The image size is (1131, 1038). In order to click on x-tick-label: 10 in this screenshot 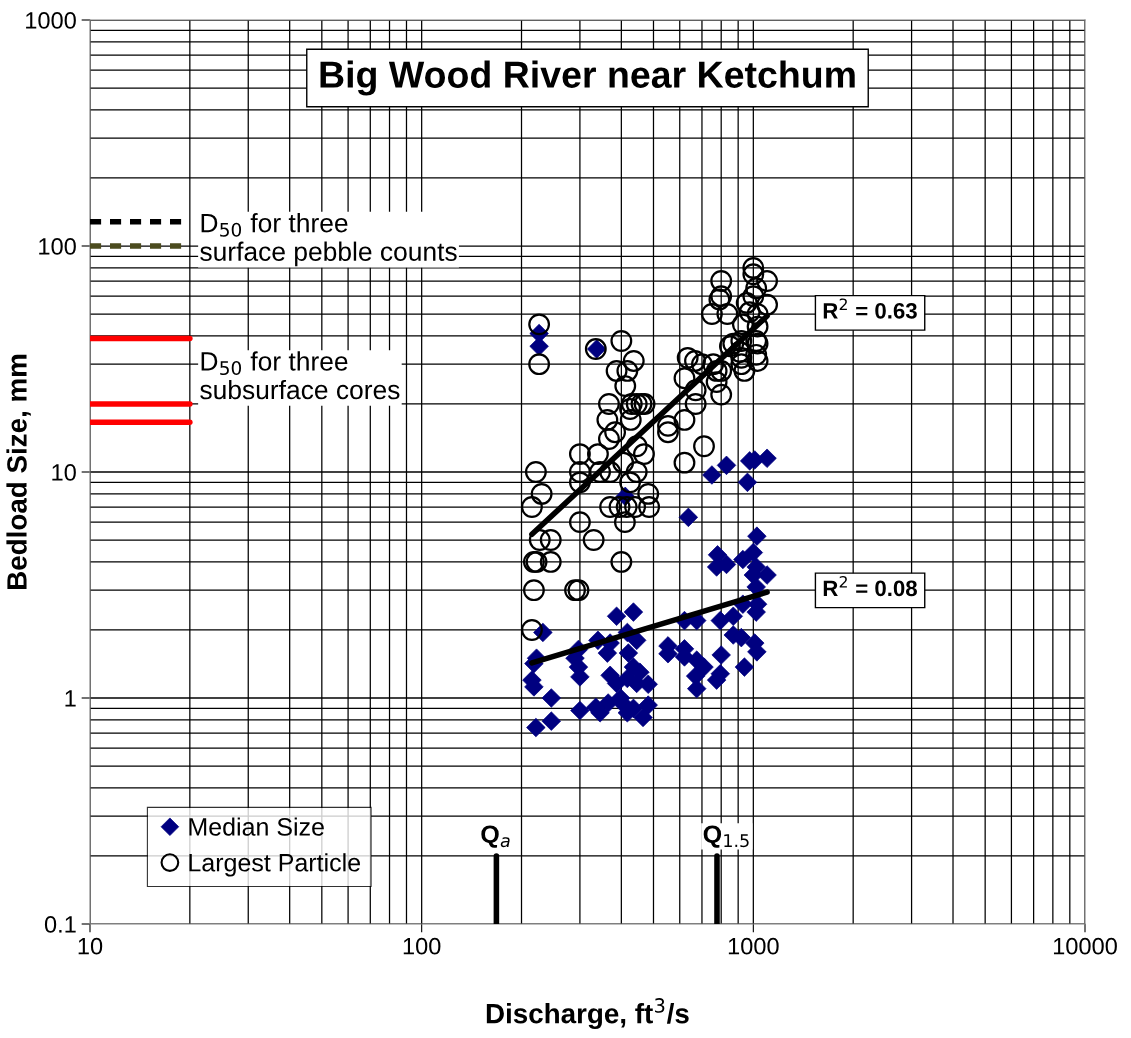, I will do `click(90, 946)`.